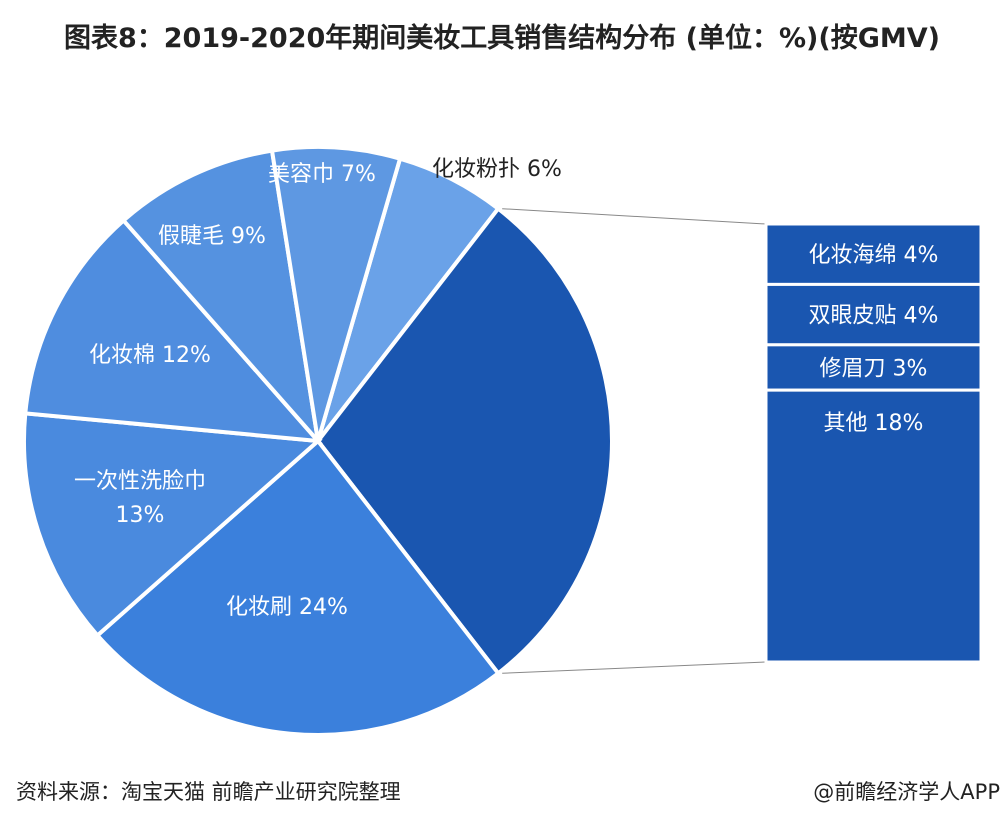 The image size is (1004, 832). What do you see at coordinates (140, 481) in the screenshot?
I see `slice-label: 一次性洗脸巾` at bounding box center [140, 481].